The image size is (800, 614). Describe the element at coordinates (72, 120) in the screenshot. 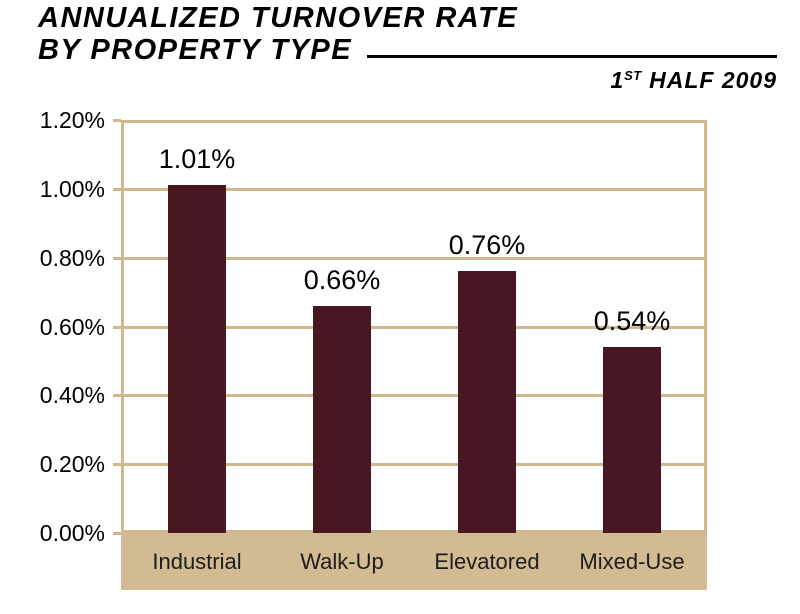

I see `y-axis-tick-label: 1.20%` at that location.